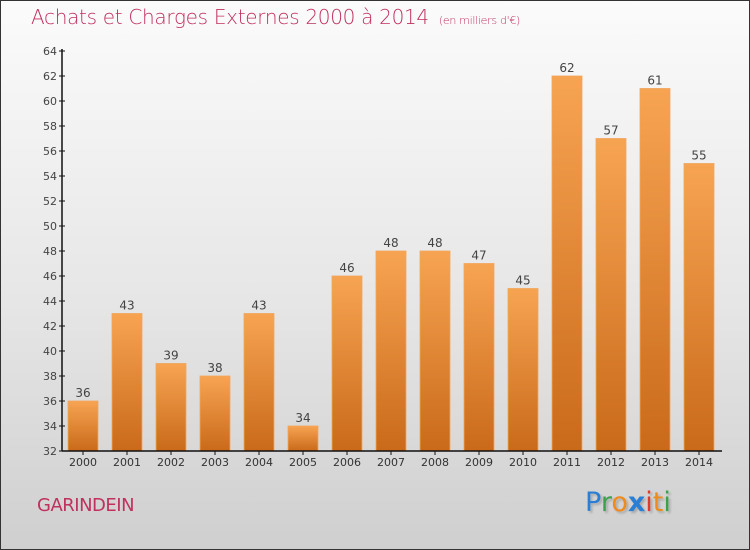 This screenshot has height=550, width=750. Describe the element at coordinates (50, 426) in the screenshot. I see `y-tick-label-34: 34` at that location.